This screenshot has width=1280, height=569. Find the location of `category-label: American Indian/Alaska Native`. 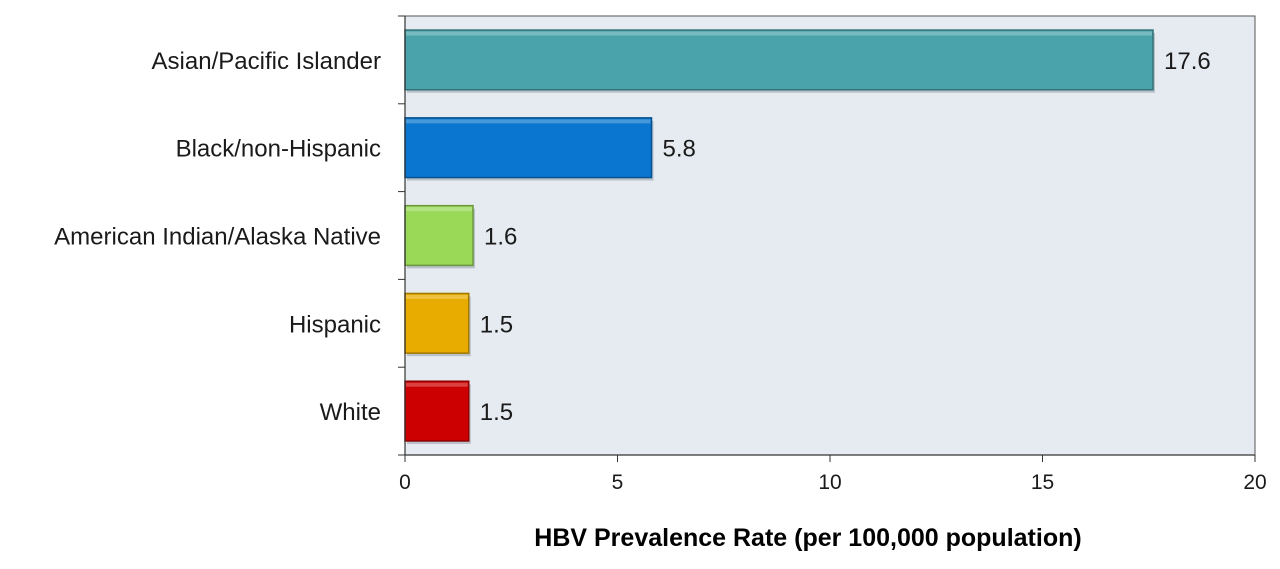

category-label: American Indian/Alaska Native is located at coordinates (217, 237).